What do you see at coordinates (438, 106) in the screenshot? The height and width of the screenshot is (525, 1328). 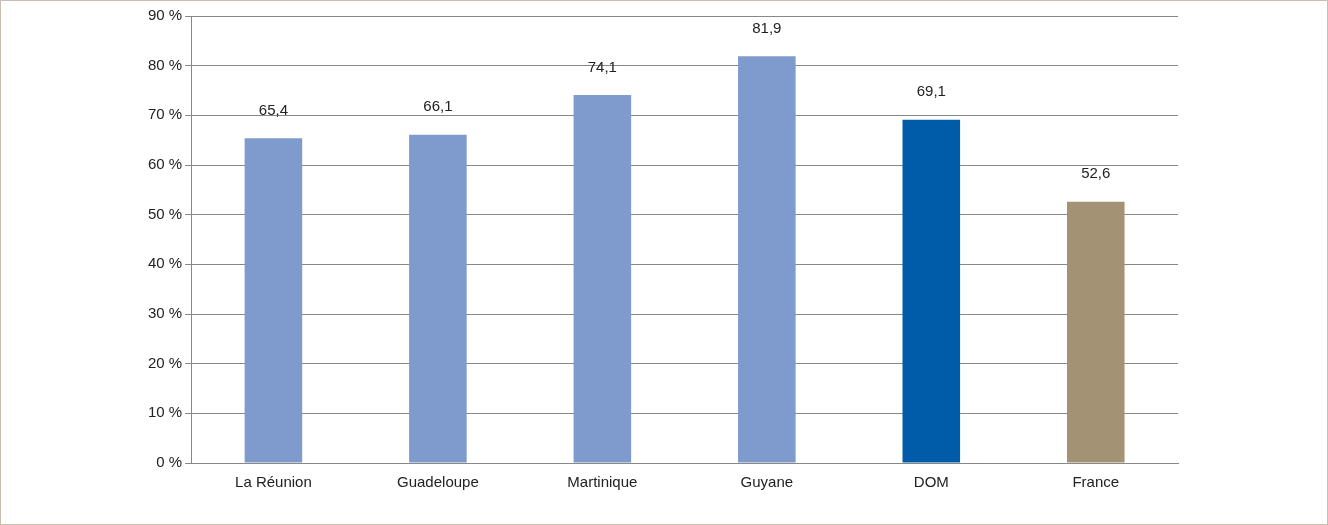 I see `data-label: 66,1` at bounding box center [438, 106].